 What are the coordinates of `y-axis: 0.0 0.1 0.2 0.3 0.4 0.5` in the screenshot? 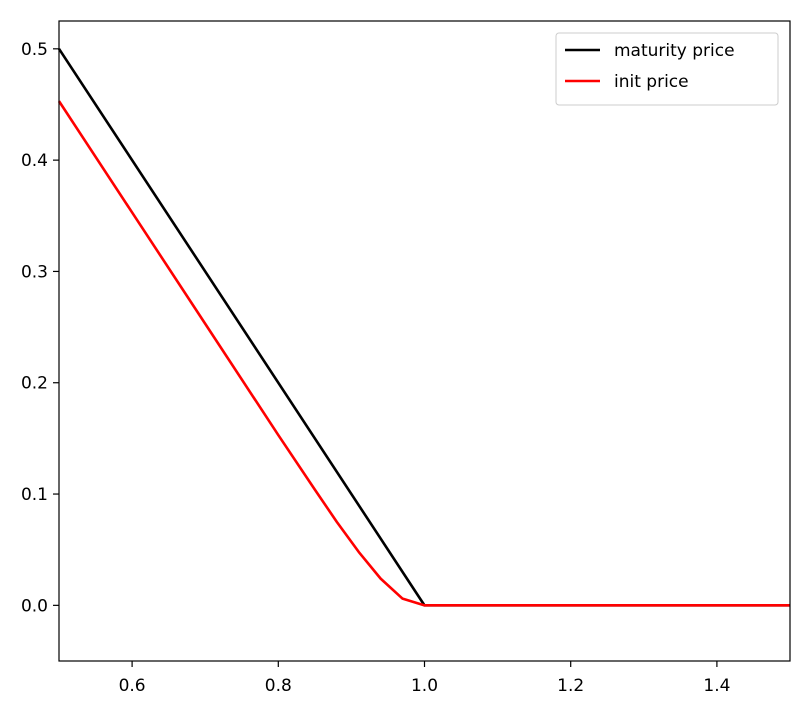 It's located at (40, 328).